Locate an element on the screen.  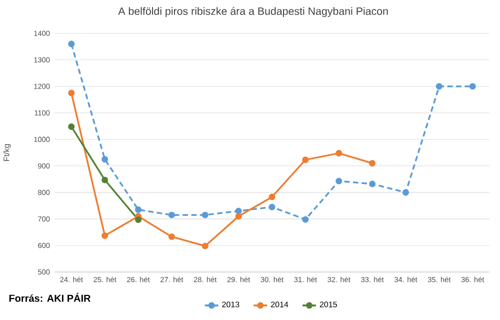
y-axis-title: Ft/kg is located at coordinates (7, 152).